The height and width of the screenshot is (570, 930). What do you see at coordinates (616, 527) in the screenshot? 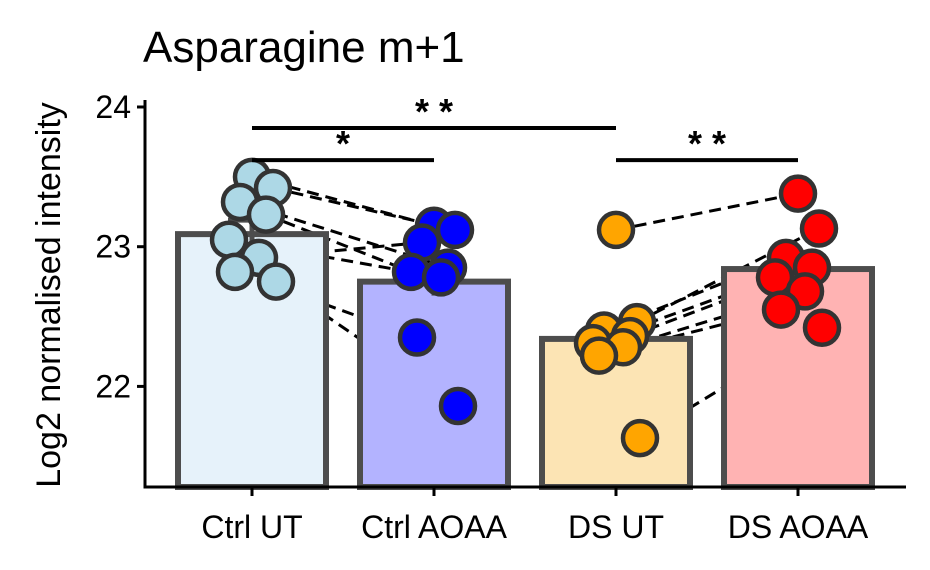
I see `x-tick-label-2: DS UT` at bounding box center [616, 527].